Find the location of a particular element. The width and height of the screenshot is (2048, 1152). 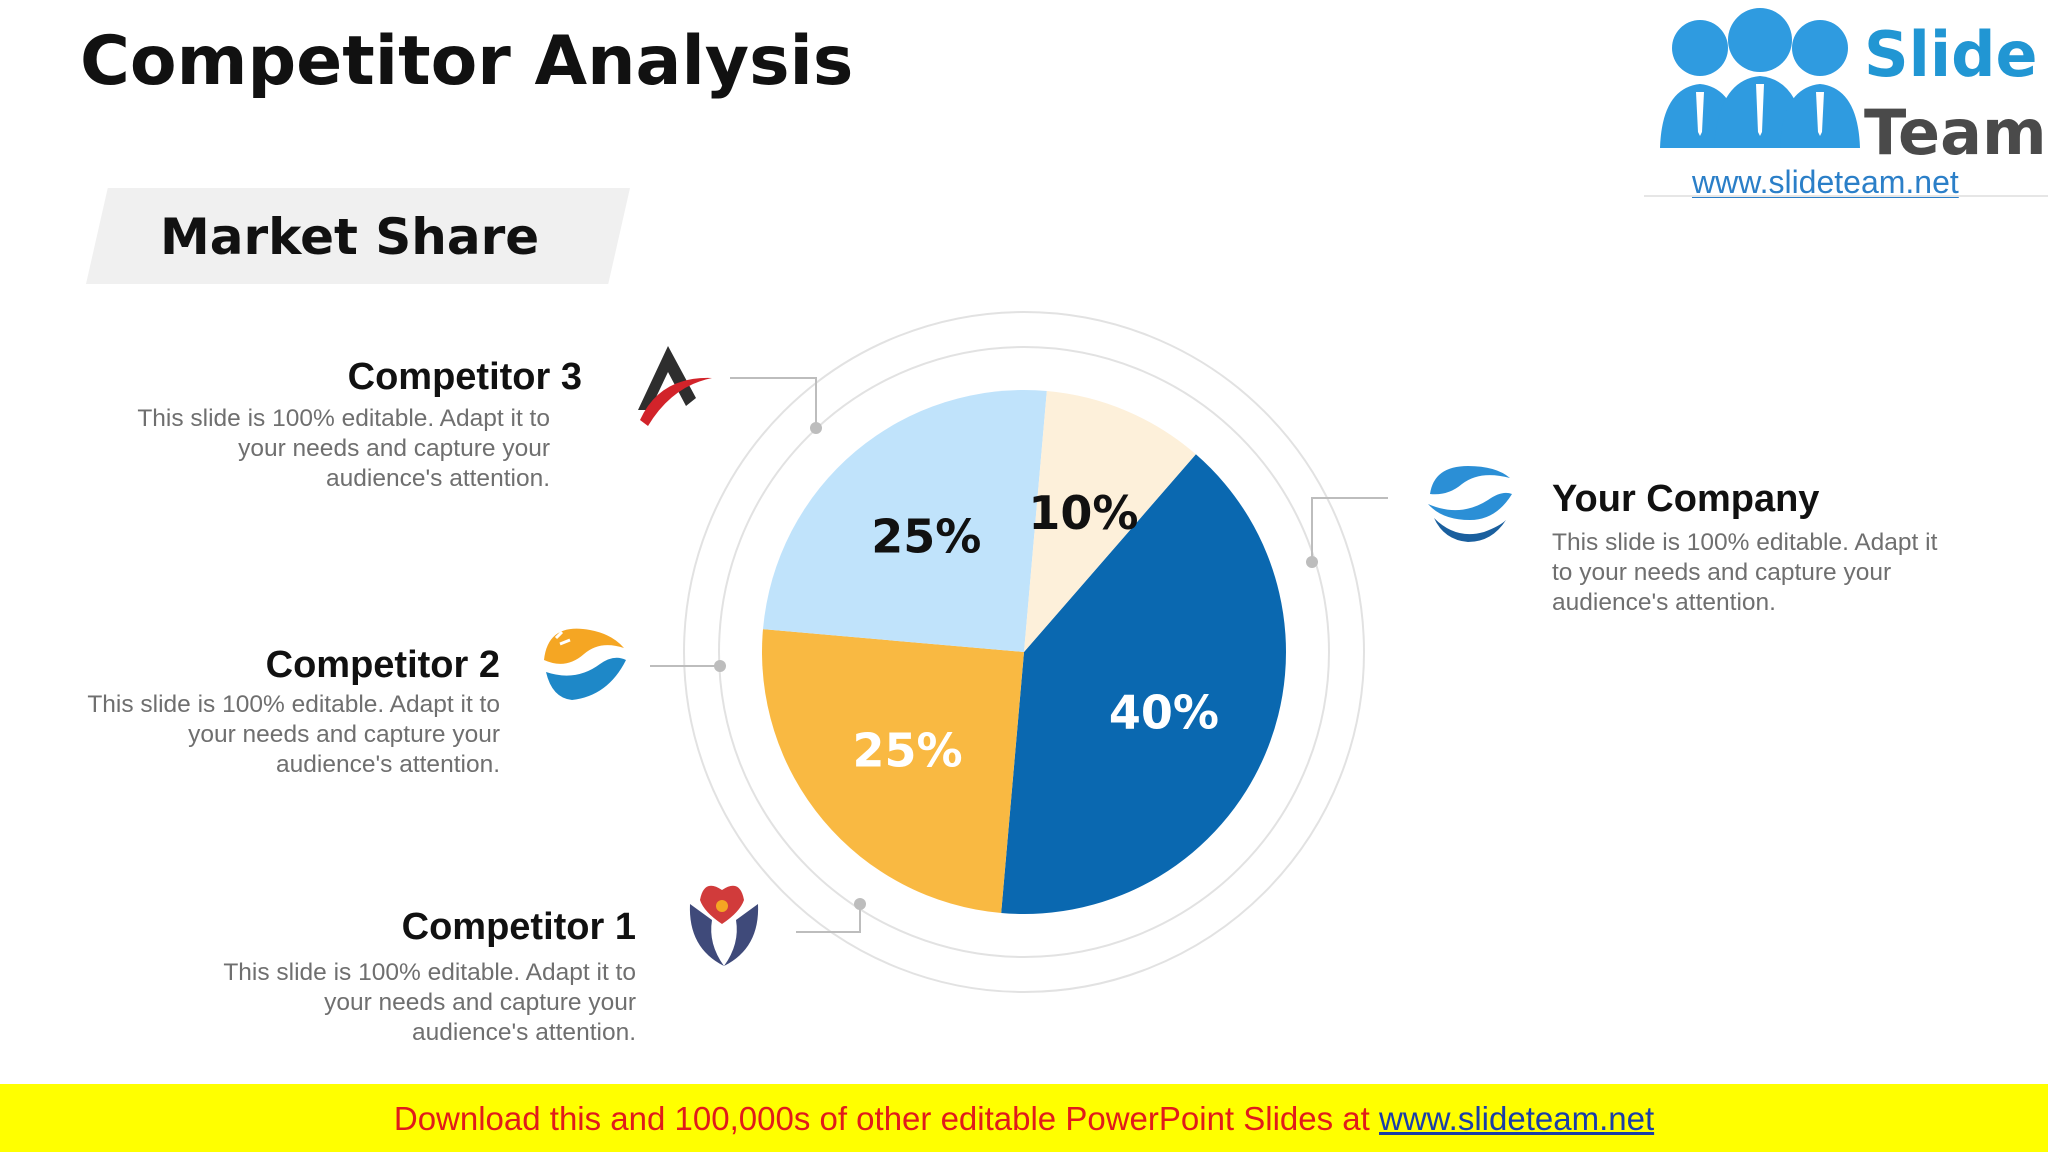

footer-banner is located at coordinates (1024, 1118).